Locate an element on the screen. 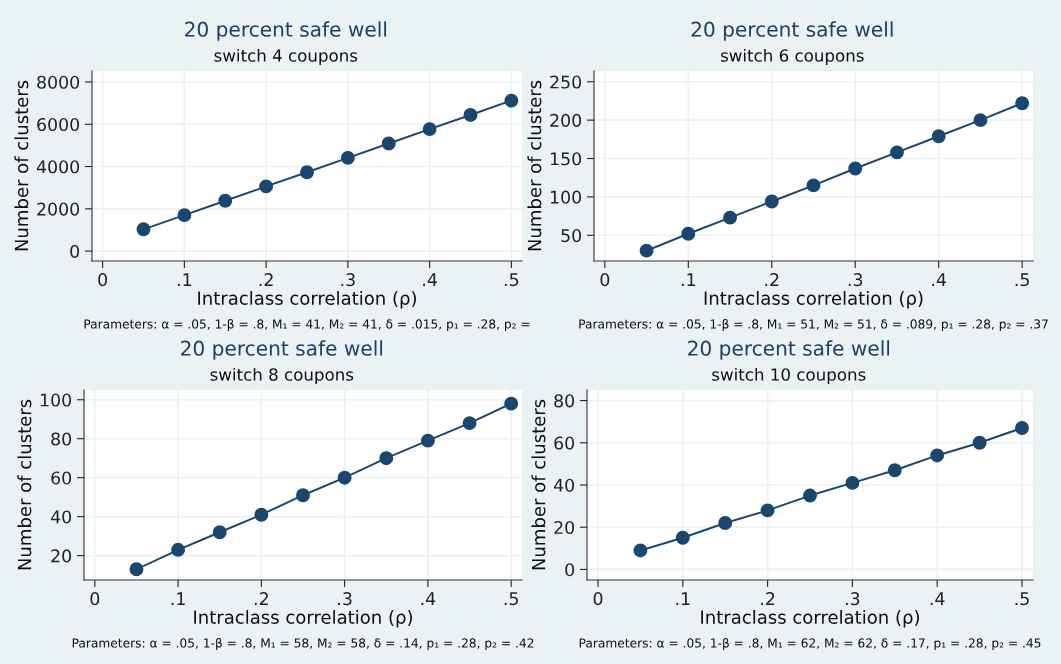 The image size is (1061, 664). text: Parameters: α = .05, 1-β = .8, M₁ = 51, M₂ = 51, δ = .089, p₁ = .28, p₂ = .37 is located at coordinates (813, 325).